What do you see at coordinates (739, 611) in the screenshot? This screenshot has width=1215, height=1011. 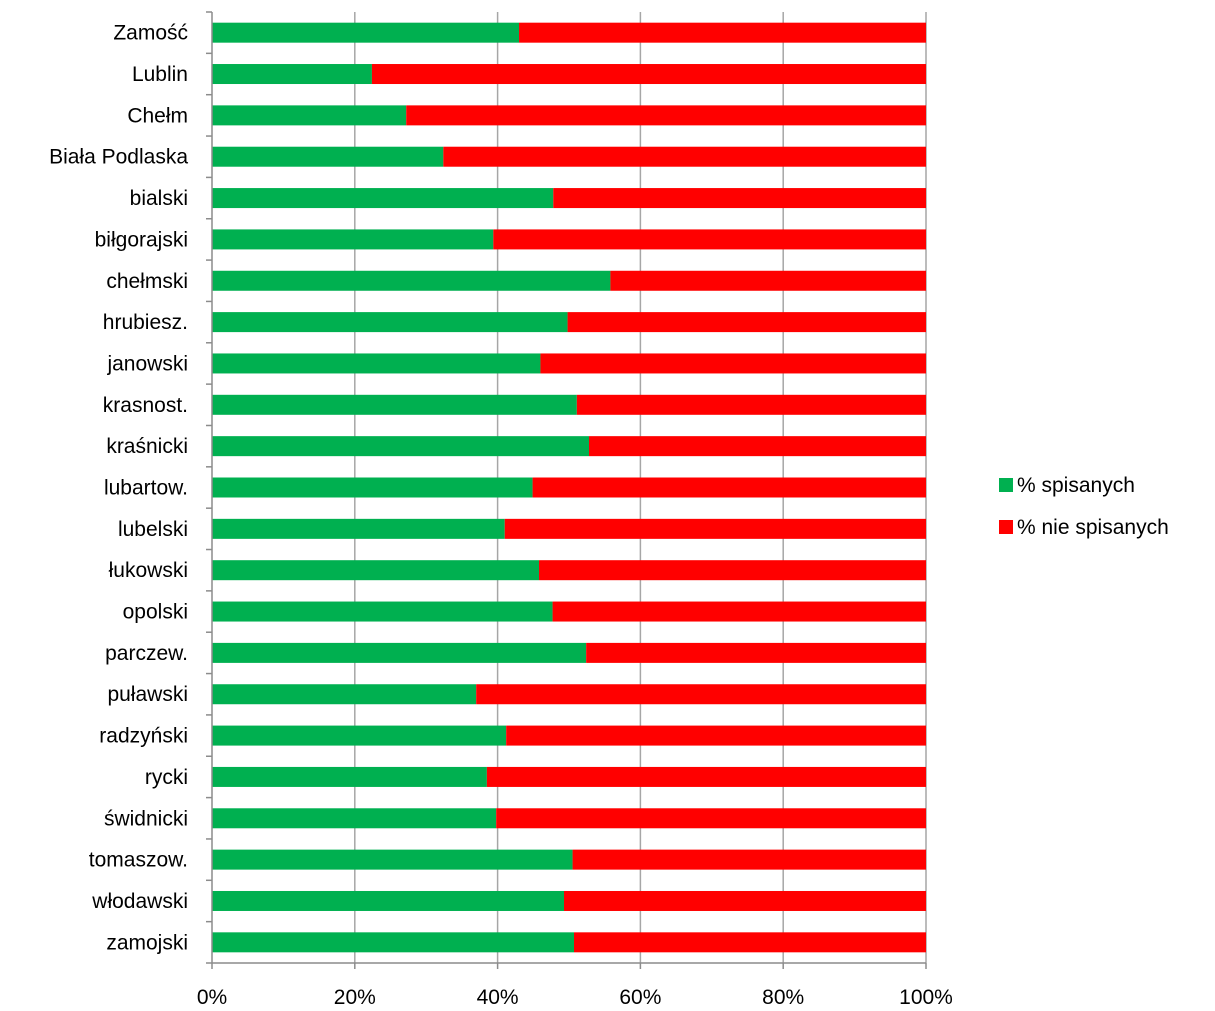 I see `bar-nie-spisanych-opolski` at bounding box center [739, 611].